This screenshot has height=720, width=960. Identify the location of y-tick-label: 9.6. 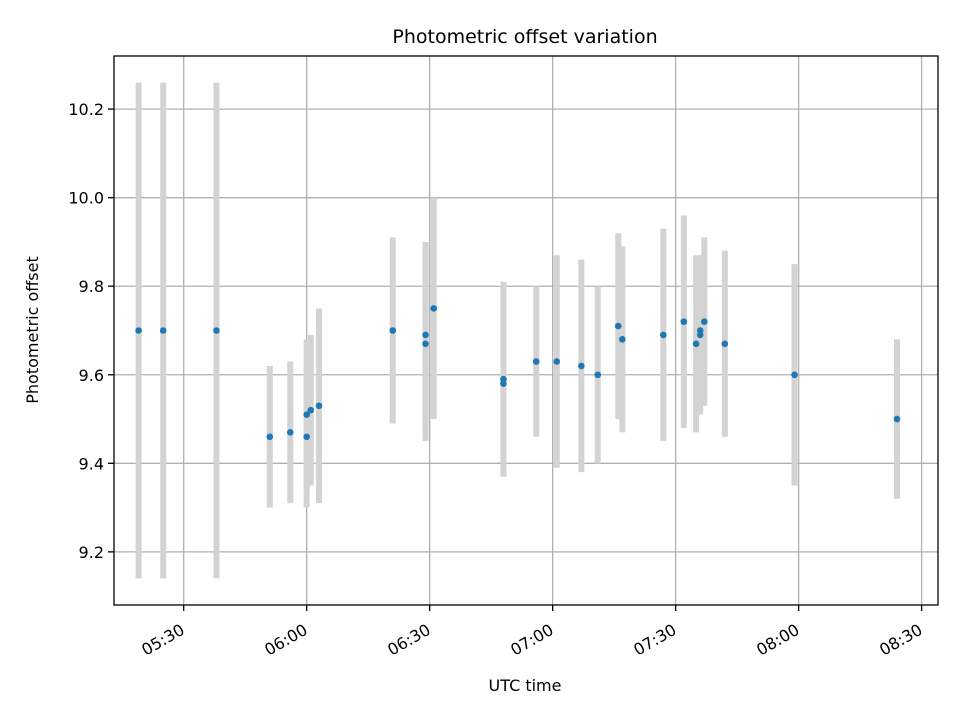
(91, 375).